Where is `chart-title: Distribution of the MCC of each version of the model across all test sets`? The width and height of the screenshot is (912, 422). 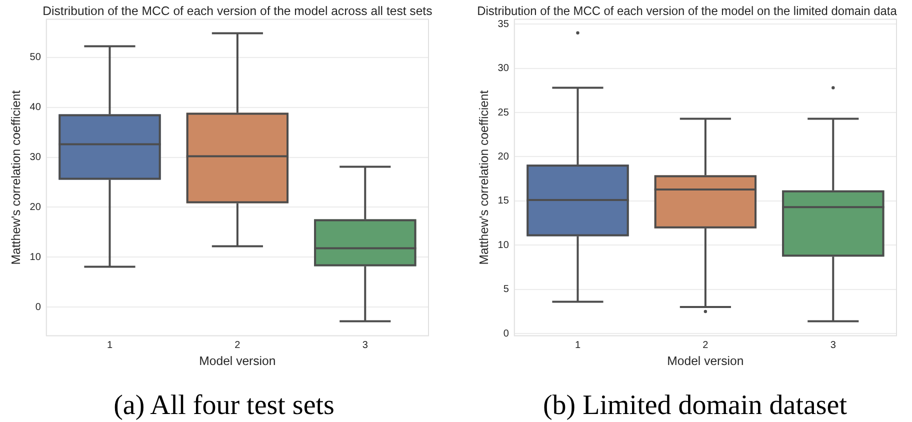
chart-title: Distribution of the MCC of each version of the model across all test sets is located at coordinates (237, 11).